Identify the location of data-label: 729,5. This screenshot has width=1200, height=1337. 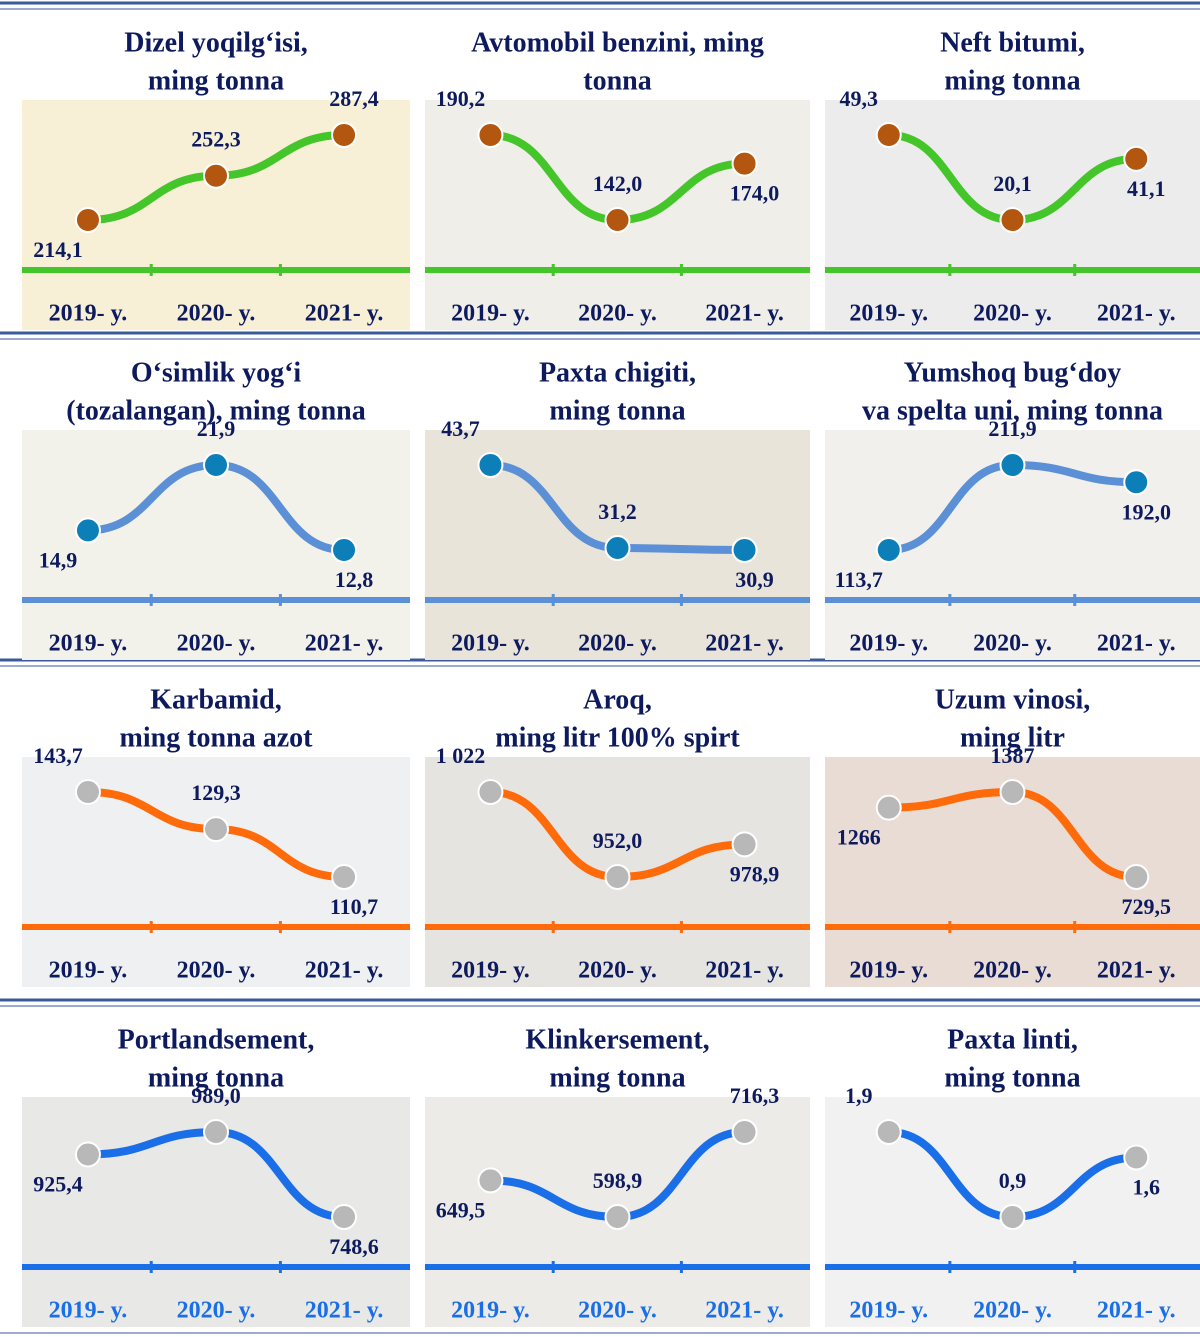
(1147, 906).